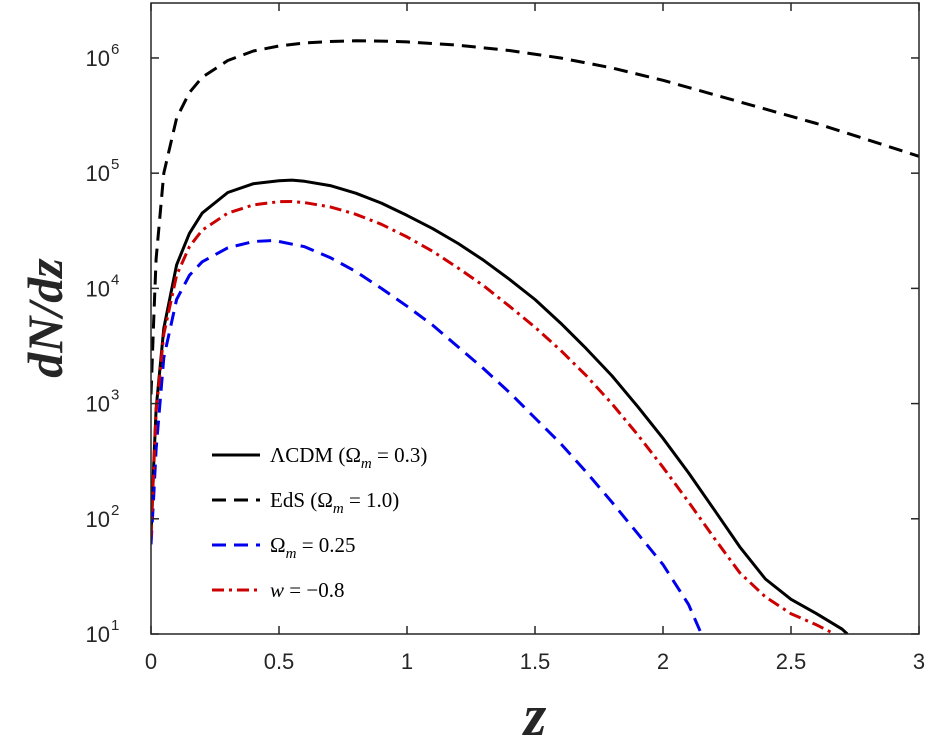 Image resolution: width=929 pixels, height=744 pixels. I want to click on x-tick-label: 0.5, so click(279, 661).